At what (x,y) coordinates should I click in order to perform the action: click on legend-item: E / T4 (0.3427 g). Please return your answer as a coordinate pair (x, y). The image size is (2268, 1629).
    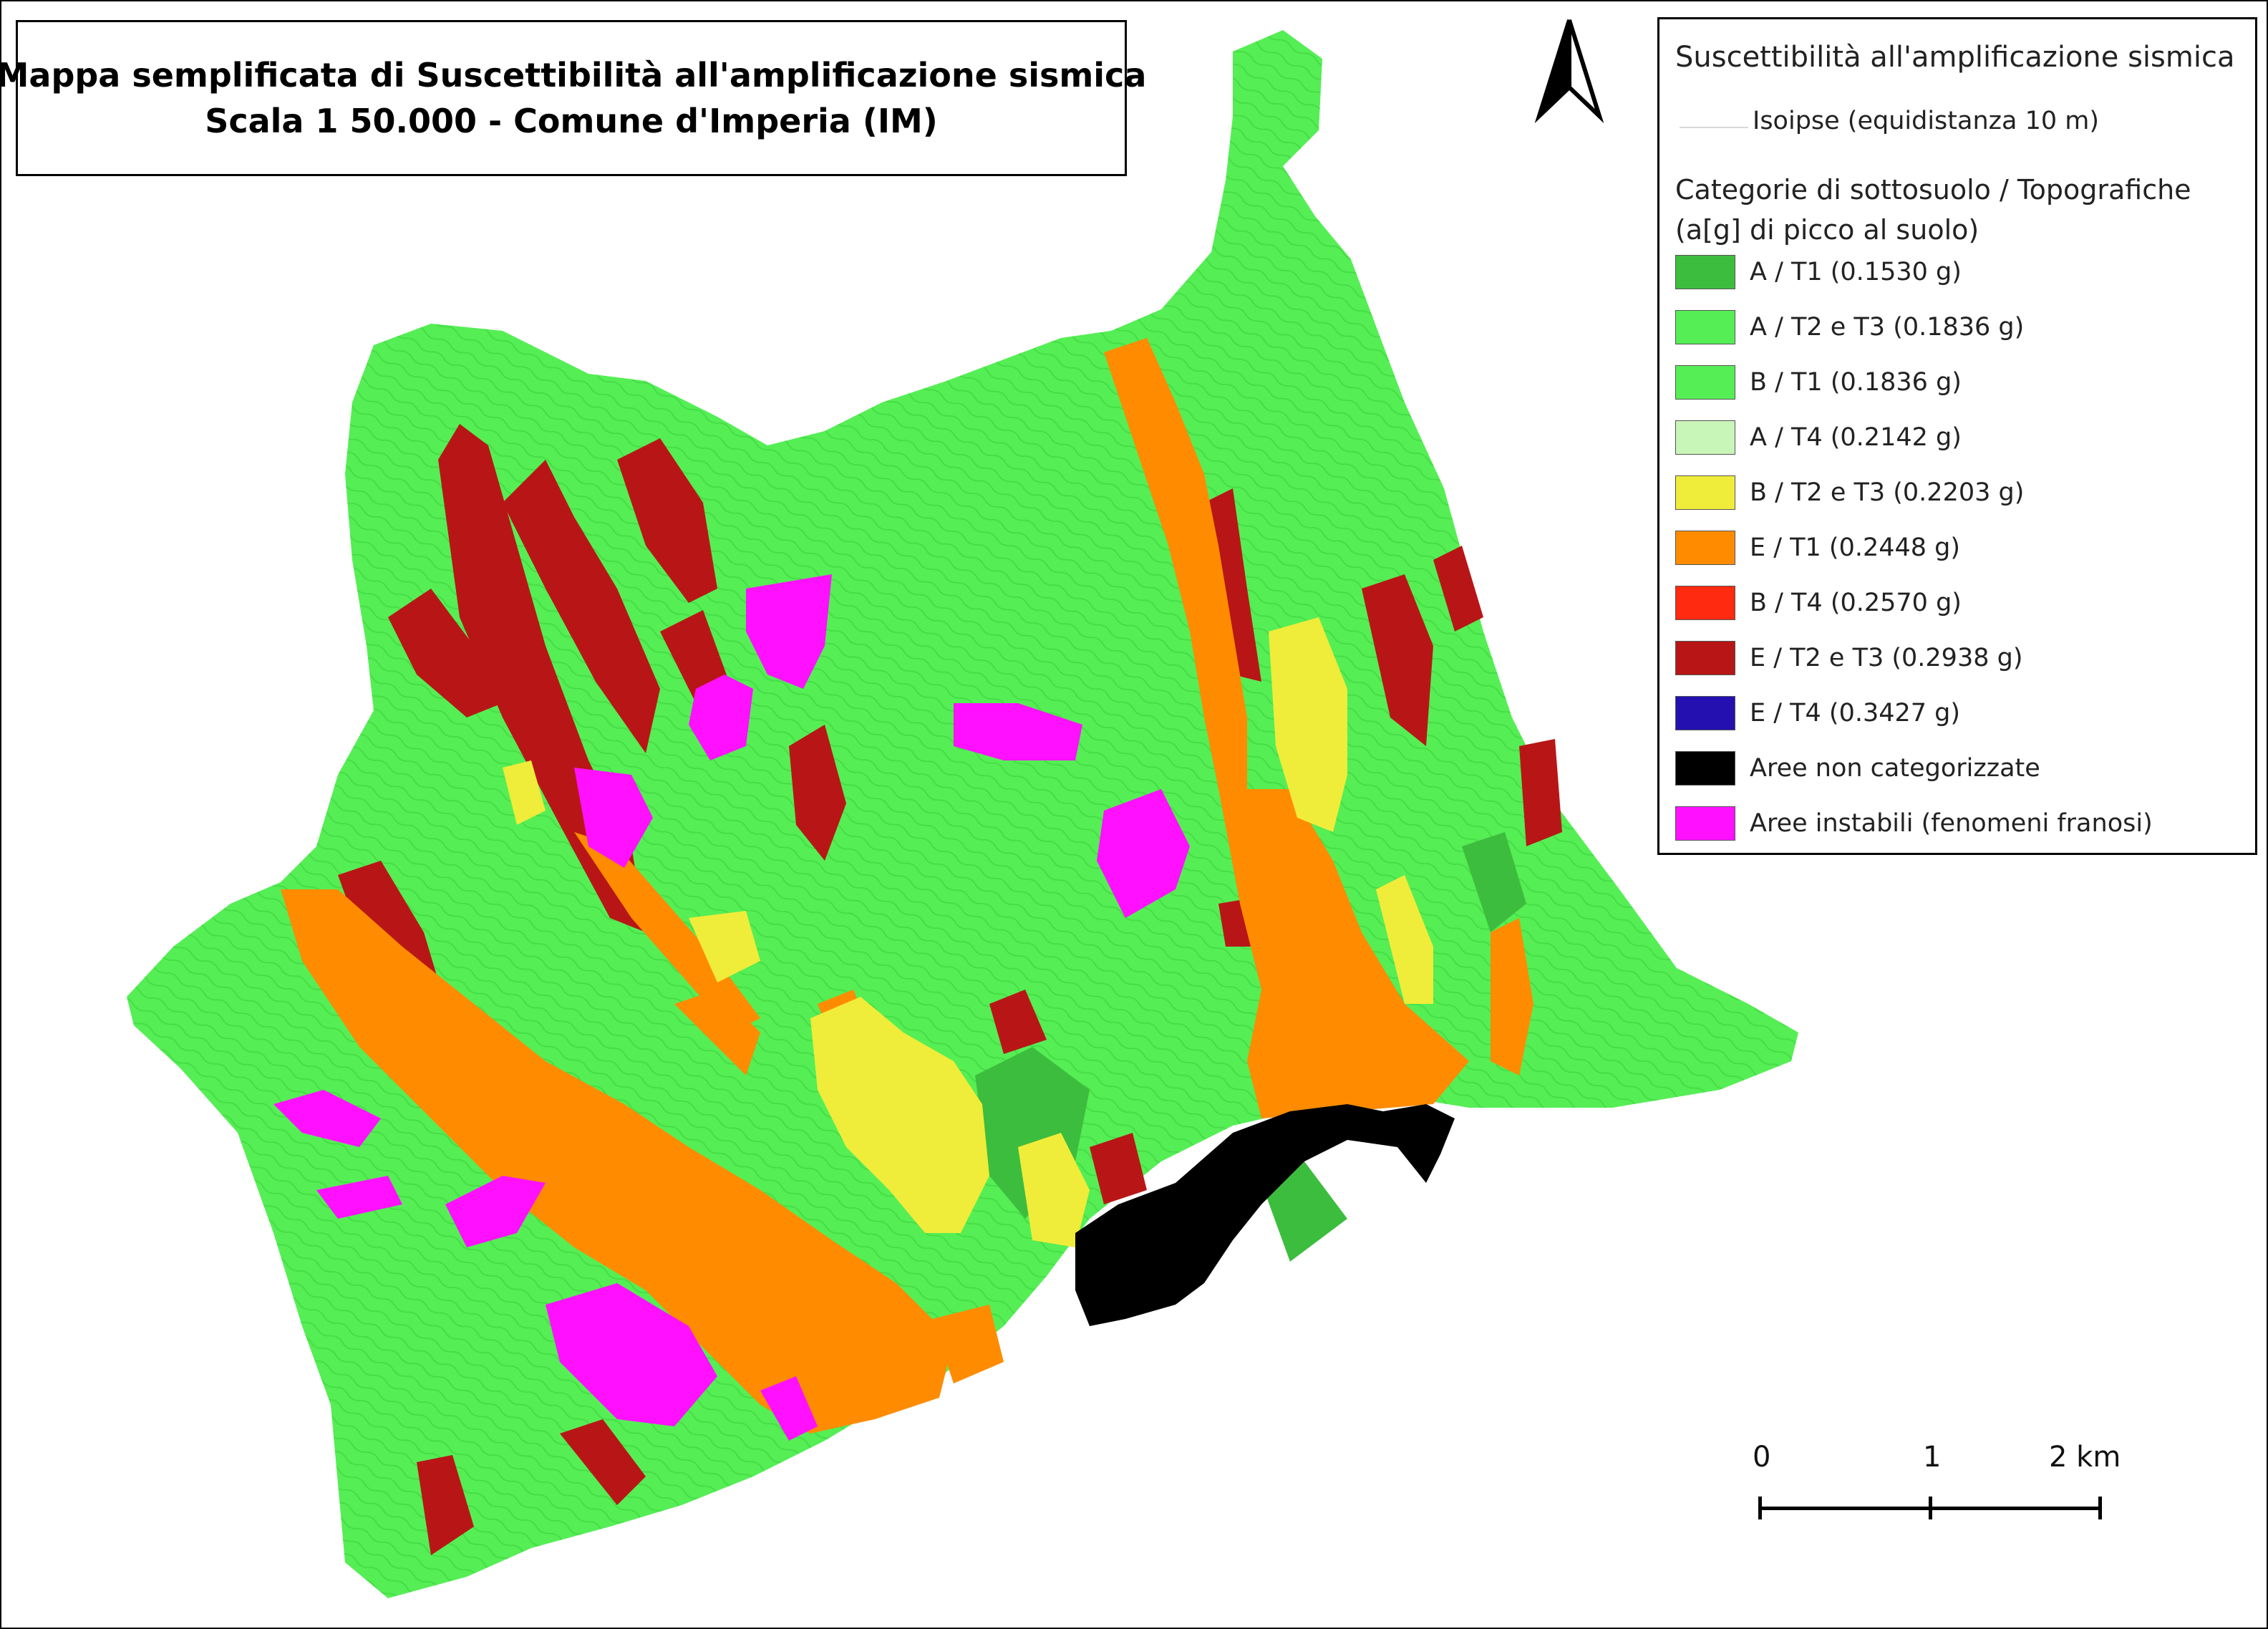
    Looking at the image, I should click on (1817, 713).